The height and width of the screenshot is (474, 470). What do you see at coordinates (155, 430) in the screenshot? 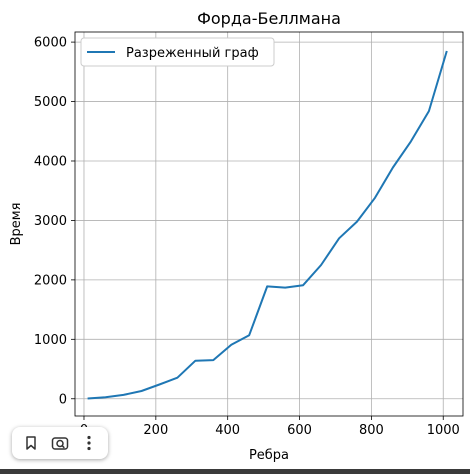
I see `x-tick-label: 200` at bounding box center [155, 430].